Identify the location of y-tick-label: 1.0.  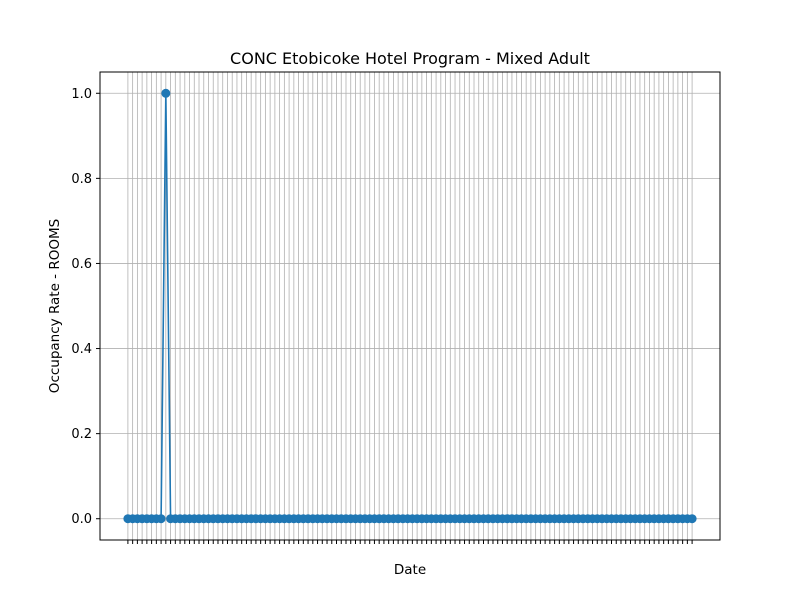
(81, 94).